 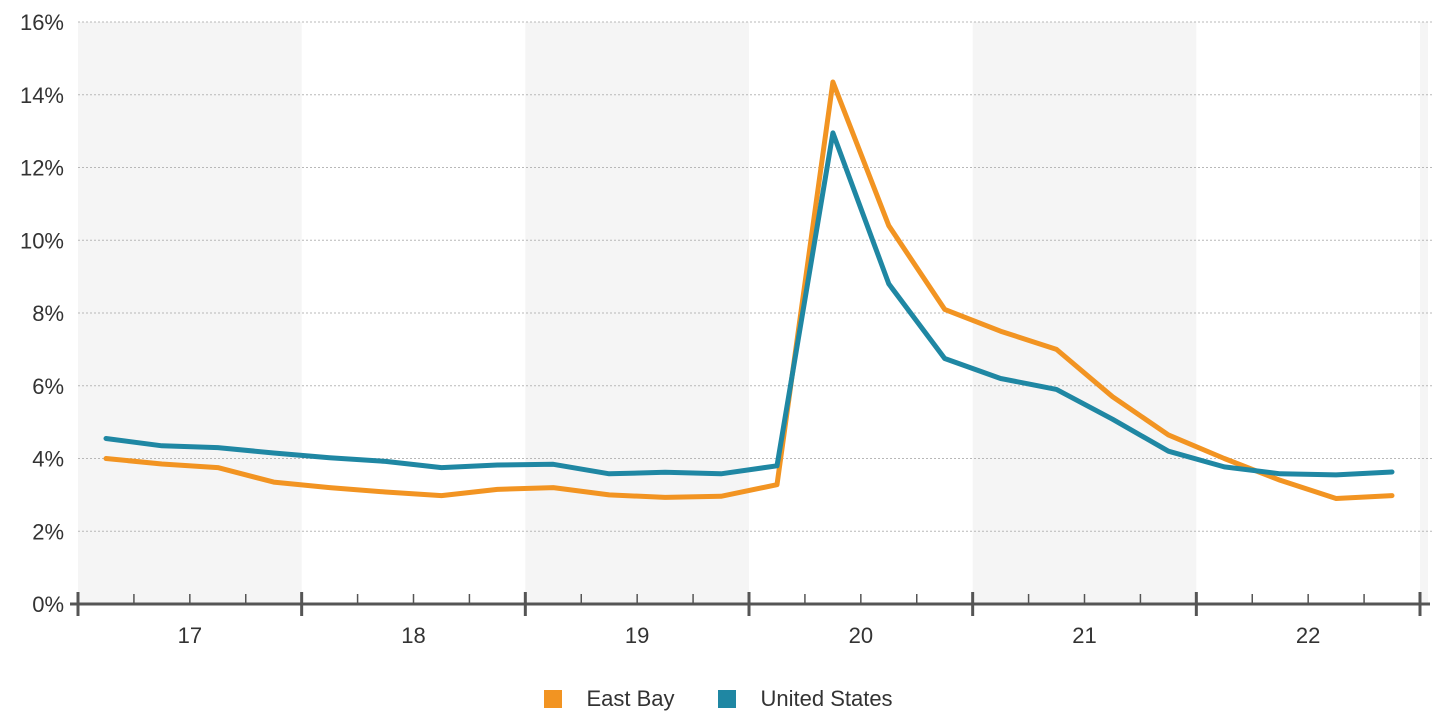 What do you see at coordinates (861, 635) in the screenshot?
I see `x-tick-label: 20` at bounding box center [861, 635].